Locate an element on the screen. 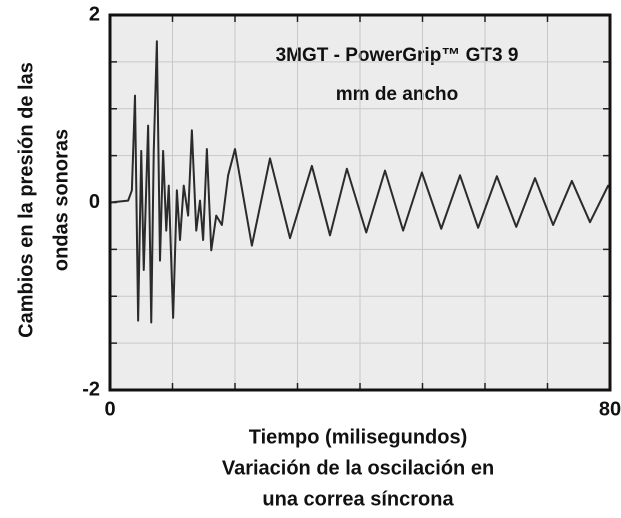  annotation: mm de ancho is located at coordinates (397, 94).